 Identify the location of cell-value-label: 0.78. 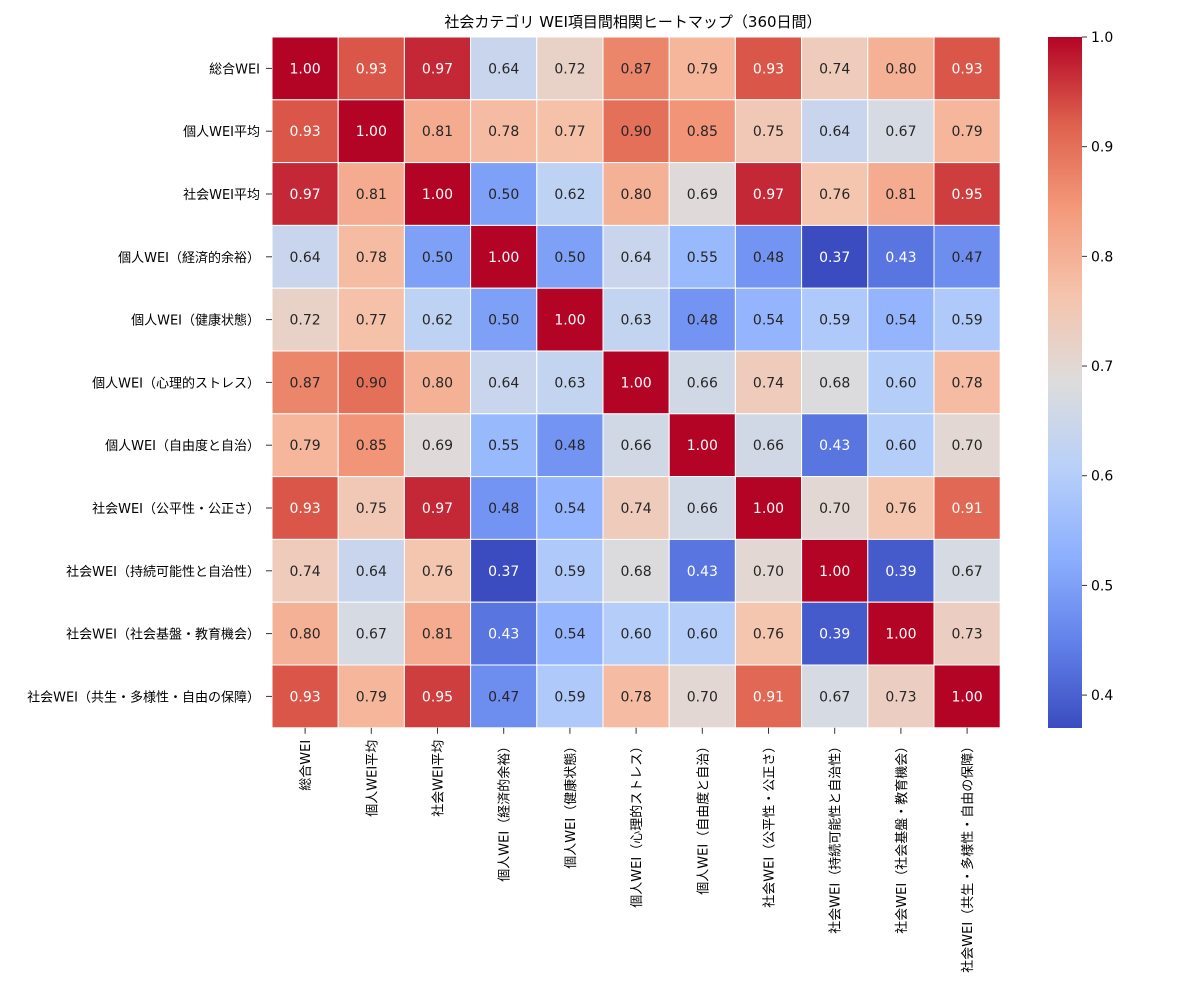
(967, 383).